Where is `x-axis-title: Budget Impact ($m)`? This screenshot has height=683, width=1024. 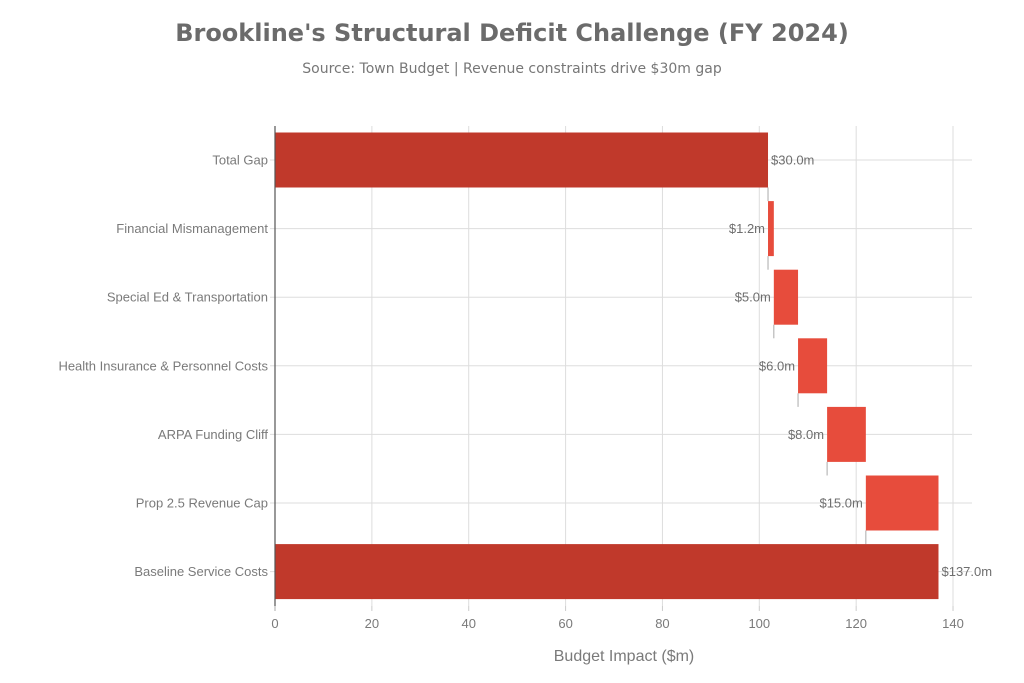
x-axis-title: Budget Impact ($m) is located at coordinates (624, 656).